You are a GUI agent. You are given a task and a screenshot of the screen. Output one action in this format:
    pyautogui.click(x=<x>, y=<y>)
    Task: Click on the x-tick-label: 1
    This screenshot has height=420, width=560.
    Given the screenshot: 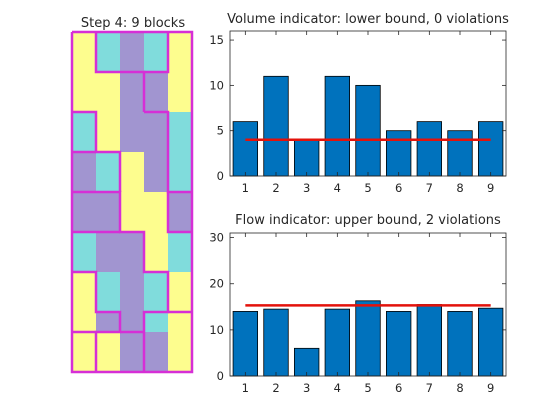 What is the action you would take?
    pyautogui.click(x=245, y=188)
    